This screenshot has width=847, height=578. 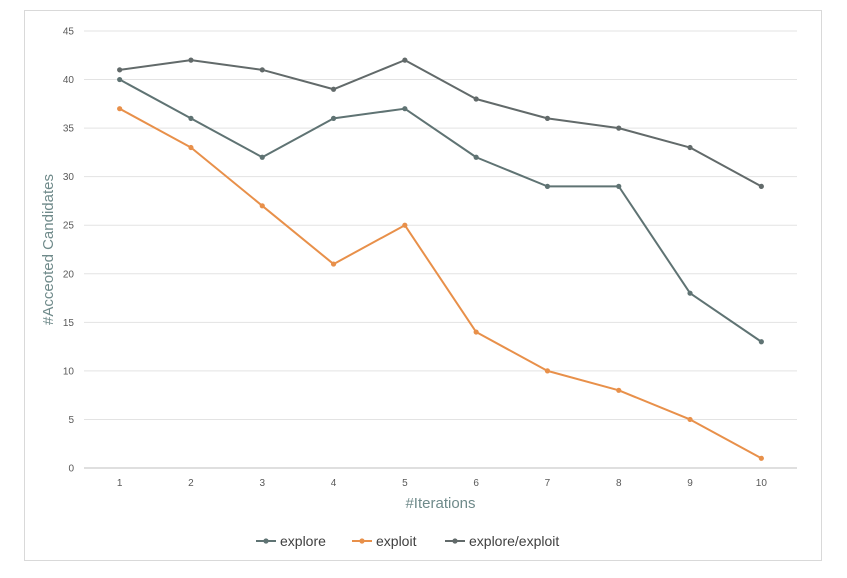 I want to click on legend-item: explore/exploit, so click(x=502, y=541).